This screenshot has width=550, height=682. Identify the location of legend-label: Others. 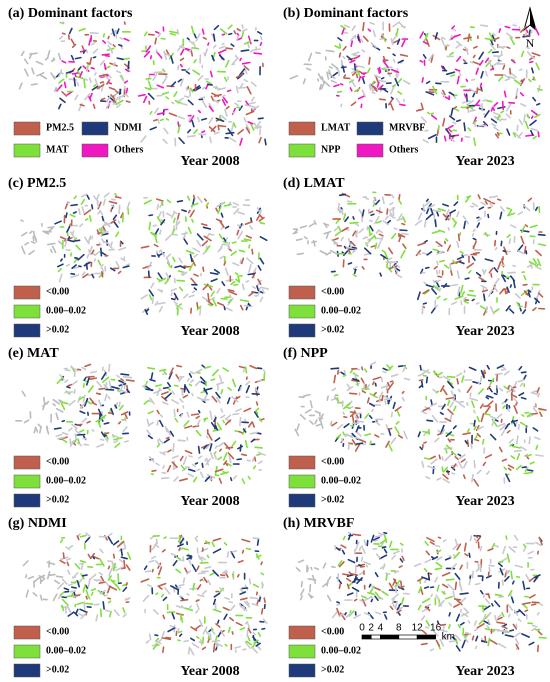
(404, 149).